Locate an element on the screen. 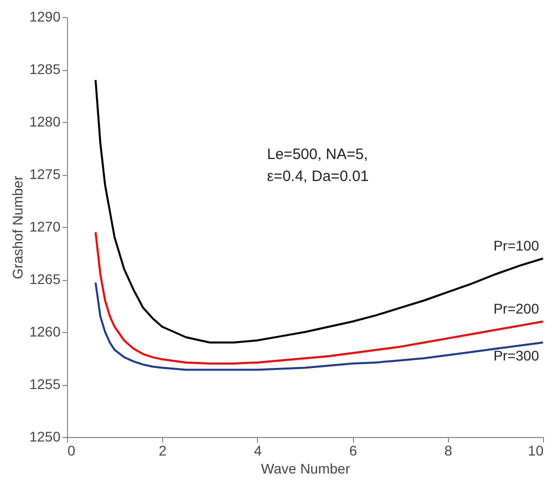 Image resolution: width=554 pixels, height=486 pixels. line-series is located at coordinates (319, 326).